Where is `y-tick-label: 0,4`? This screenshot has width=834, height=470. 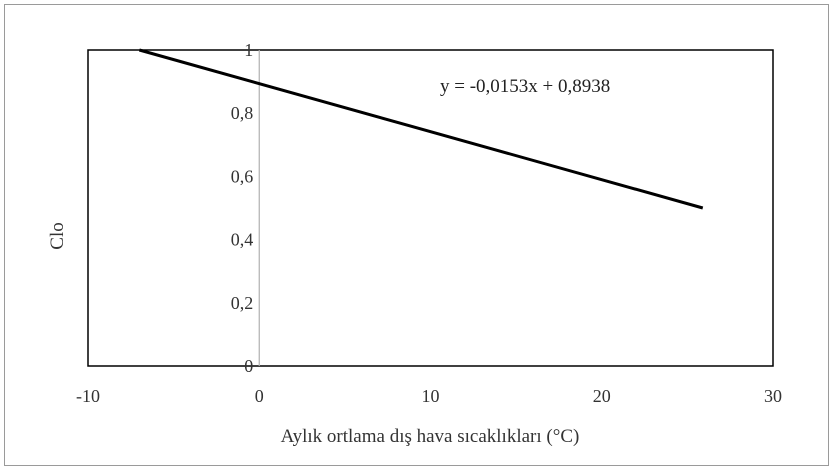
y-tick-label: 0,4 is located at coordinates (242, 240).